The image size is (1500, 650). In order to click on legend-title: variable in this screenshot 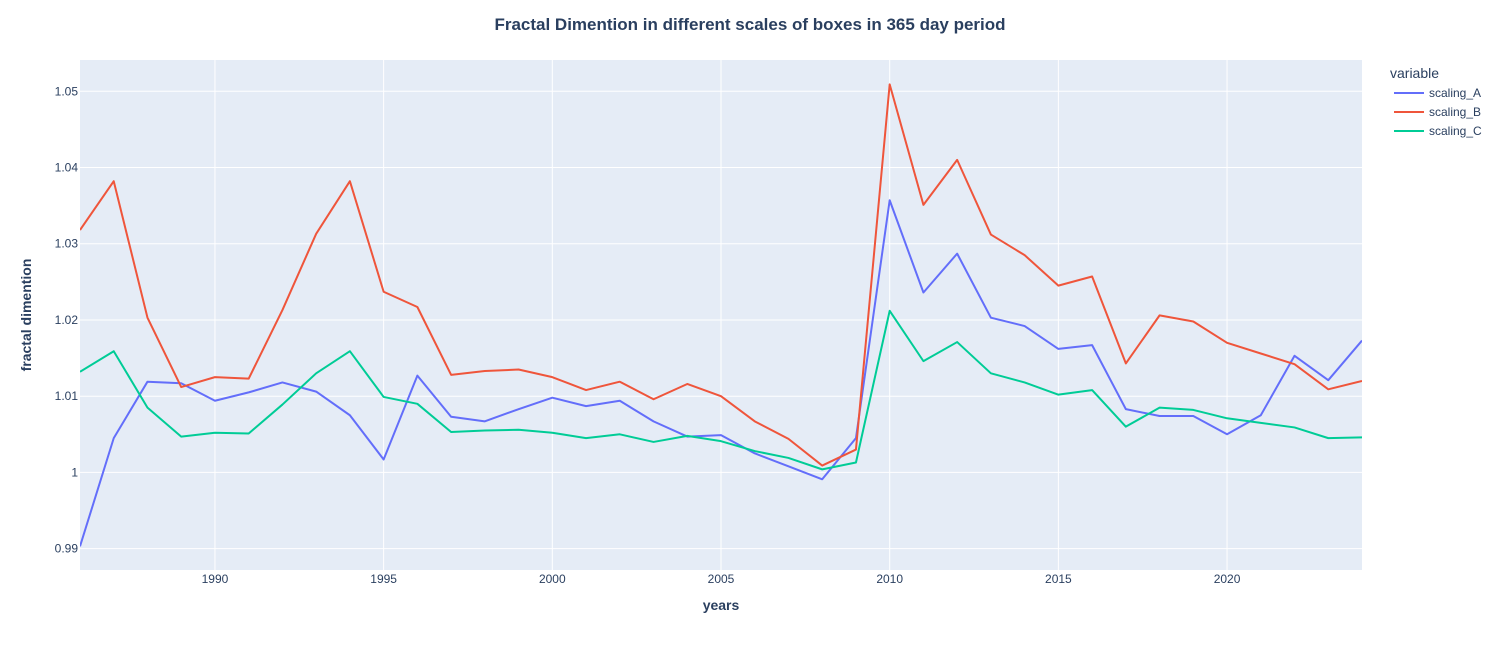, I will do `click(1414, 73)`.